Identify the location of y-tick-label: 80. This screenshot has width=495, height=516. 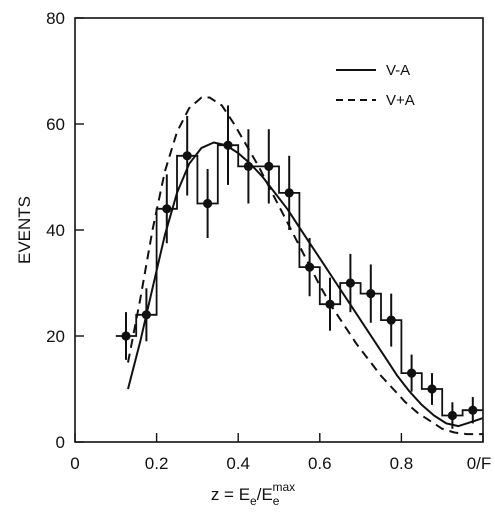
(55, 18).